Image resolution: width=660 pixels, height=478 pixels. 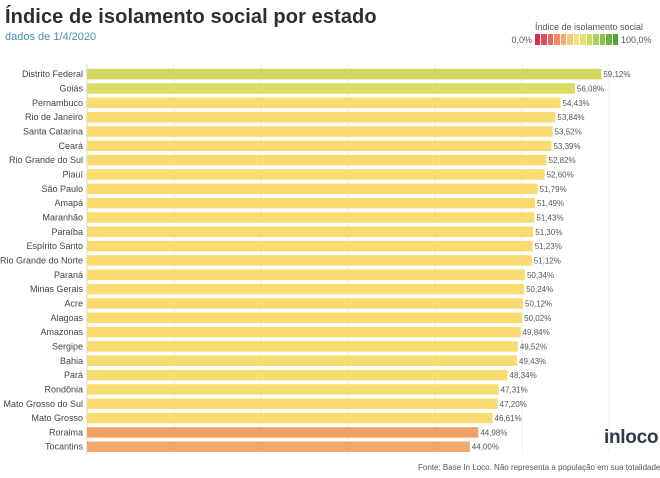 I want to click on category-label: Paraíba, so click(x=67, y=232).